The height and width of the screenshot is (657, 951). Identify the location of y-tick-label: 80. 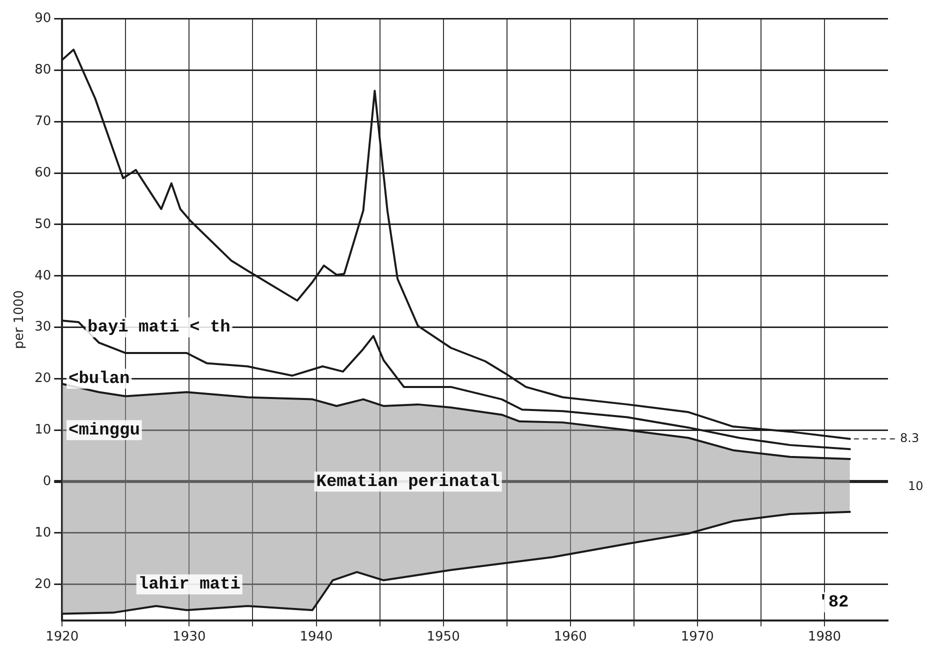
(43, 70).